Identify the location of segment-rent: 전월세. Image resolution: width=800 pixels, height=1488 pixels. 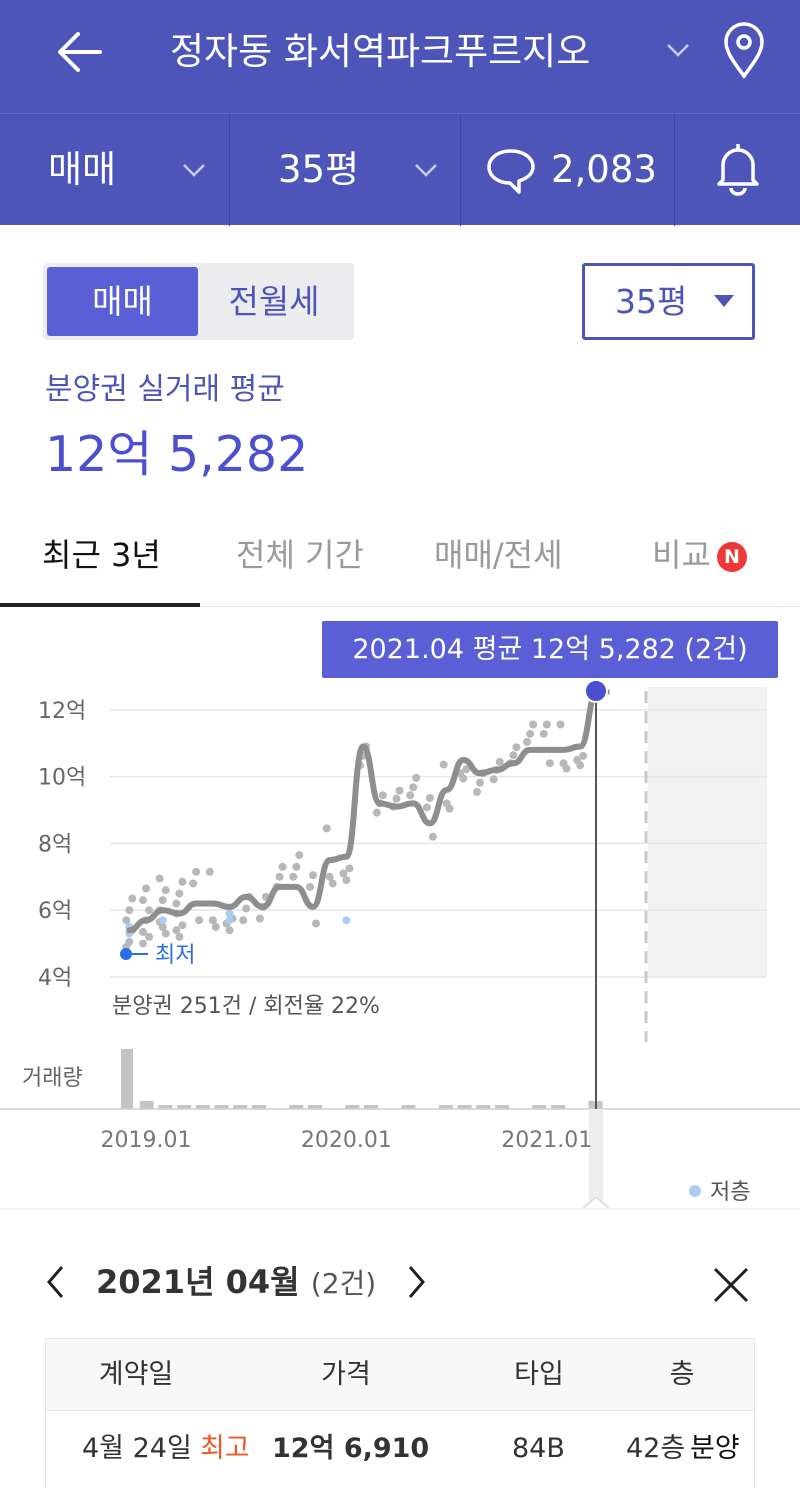
(274, 301).